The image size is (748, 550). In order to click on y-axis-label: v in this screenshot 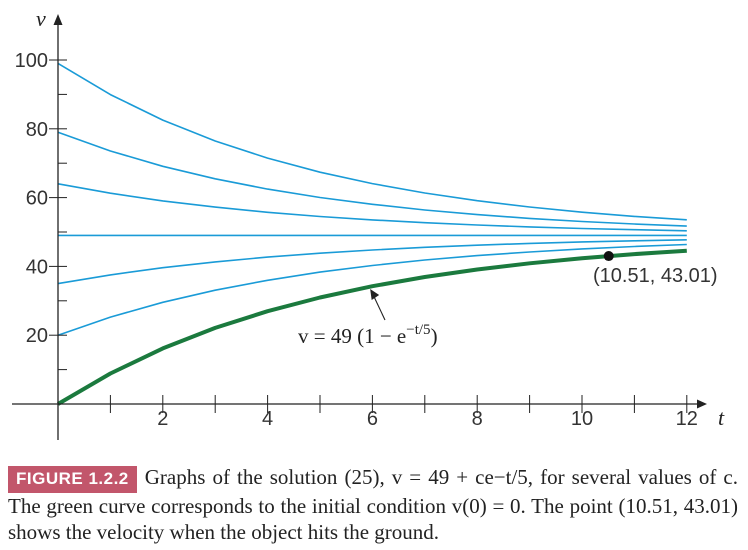, I will do `click(41, 18)`.